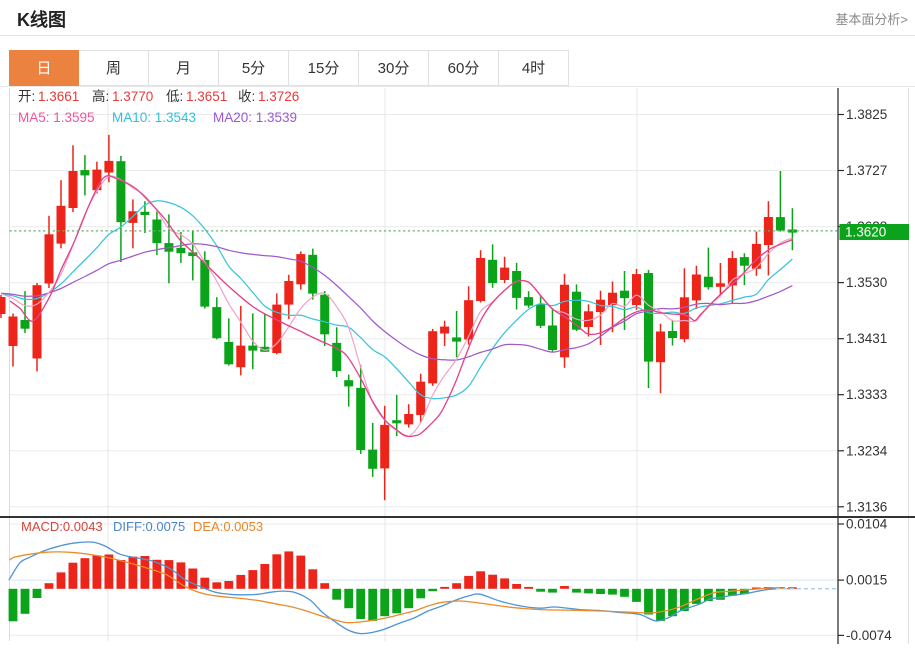 This screenshot has width=915, height=649. What do you see at coordinates (58, 96) in the screenshot?
I see `svg-text: 1.3661` at bounding box center [58, 96].